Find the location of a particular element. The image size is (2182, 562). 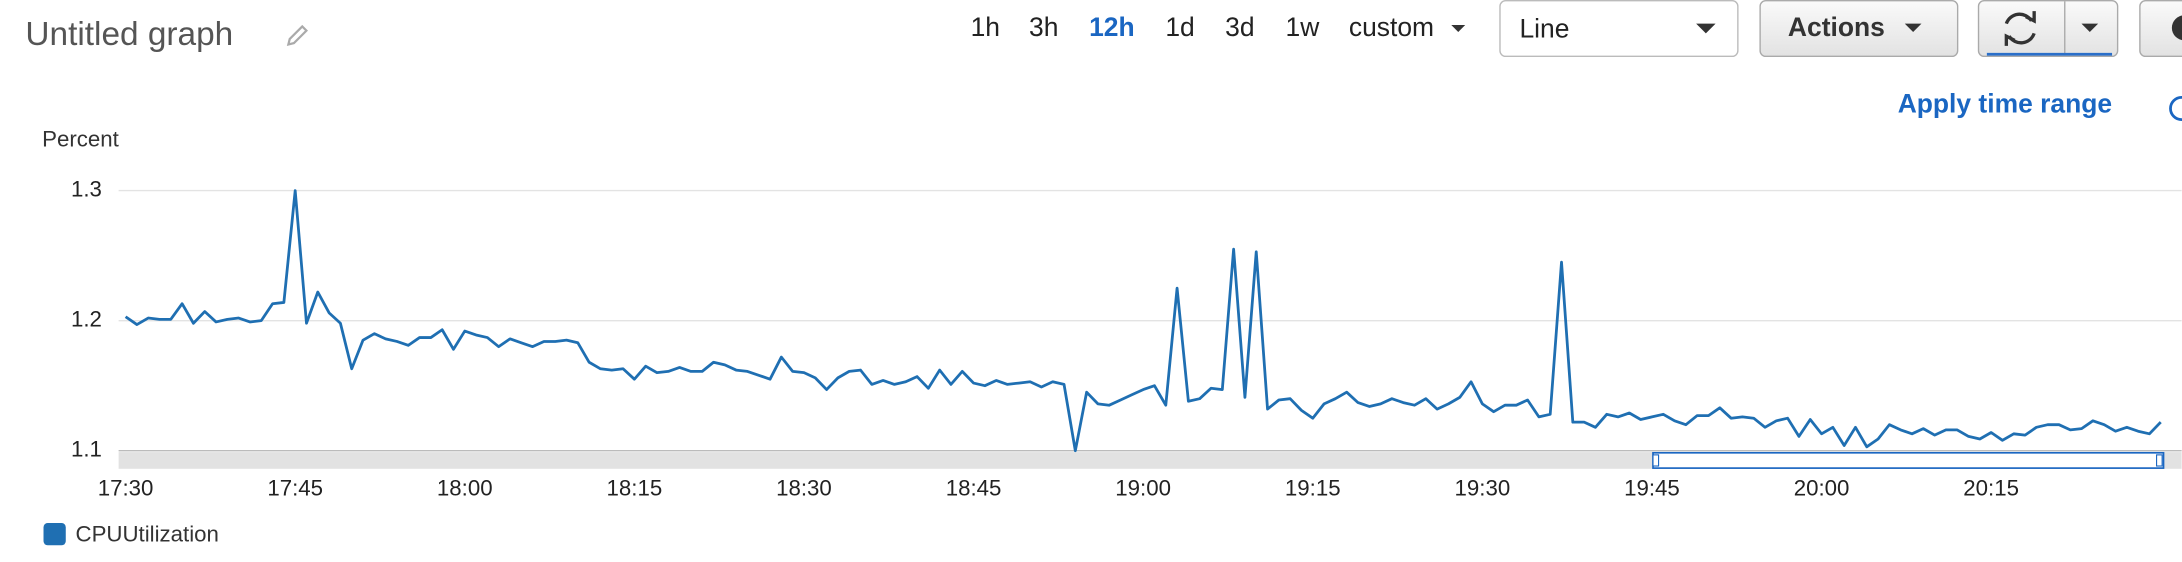

edit-icon is located at coordinates (297, 35).